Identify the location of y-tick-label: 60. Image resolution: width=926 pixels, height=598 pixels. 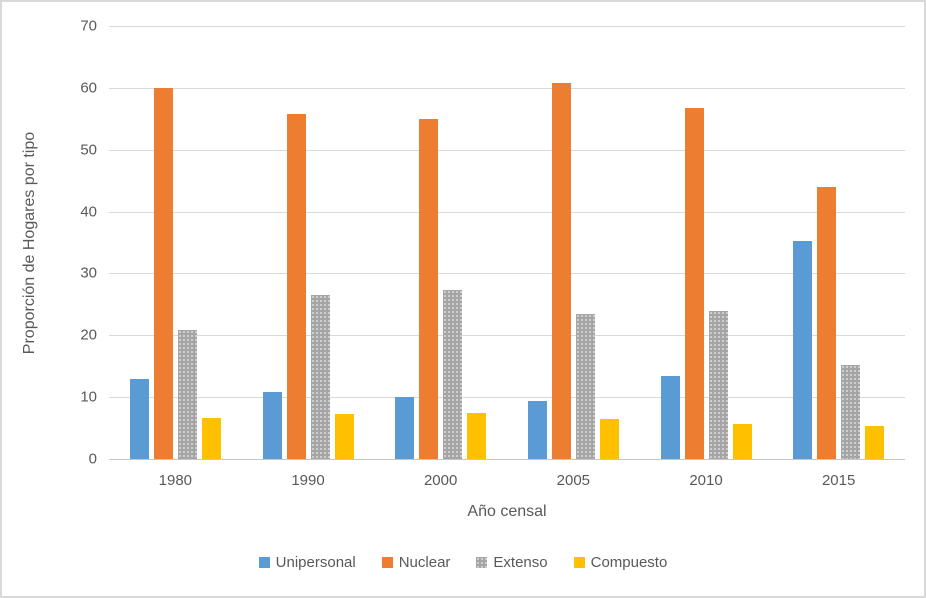
(88, 88).